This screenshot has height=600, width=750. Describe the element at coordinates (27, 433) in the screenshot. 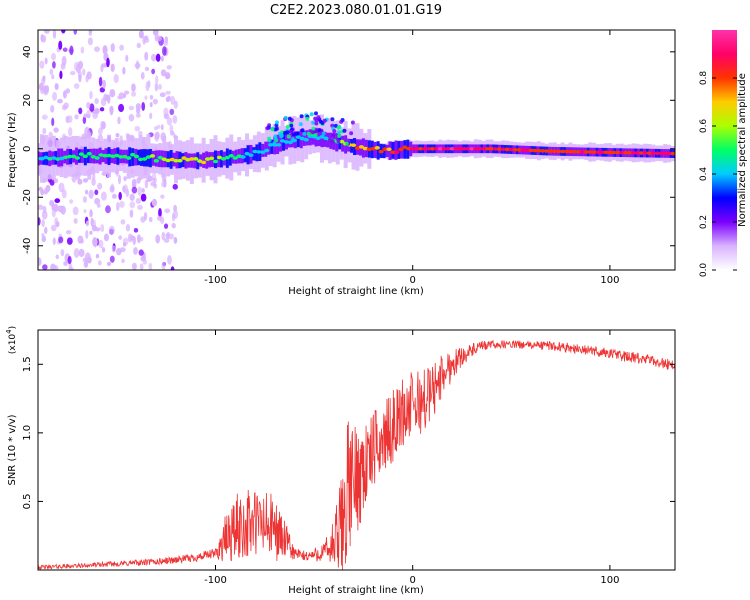

I see `snr-y-tick-label: 1.0` at that location.